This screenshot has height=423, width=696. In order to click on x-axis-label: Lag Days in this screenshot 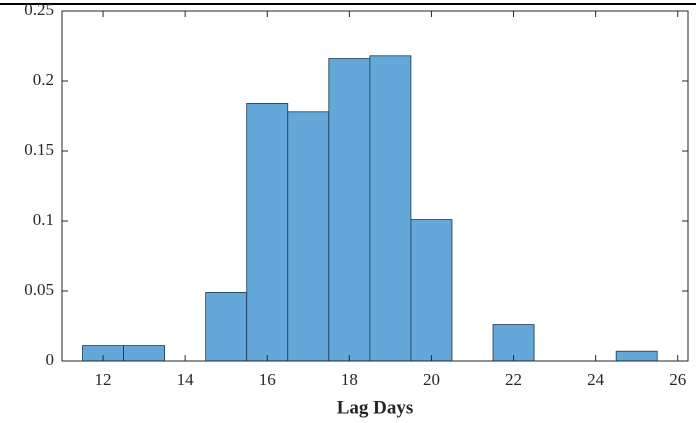, I will do `click(375, 407)`.